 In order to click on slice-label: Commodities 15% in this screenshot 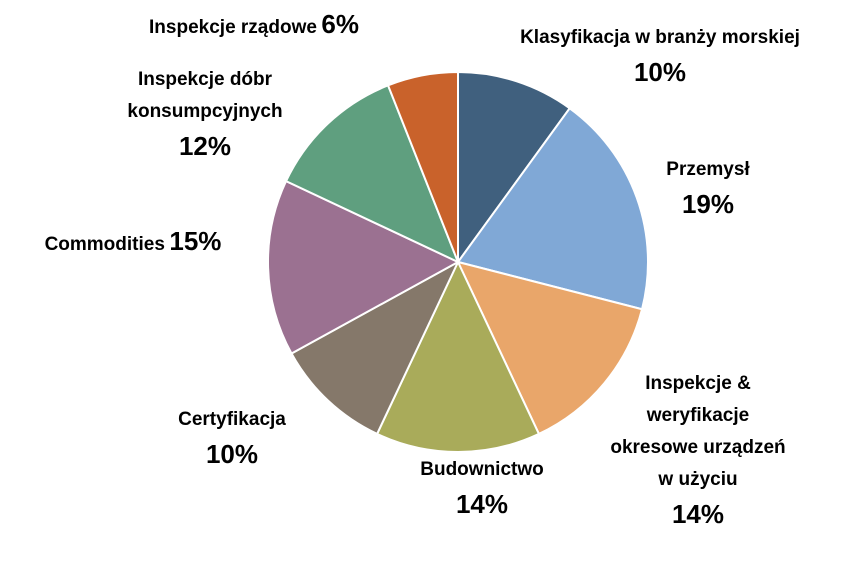, I will do `click(133, 242)`.